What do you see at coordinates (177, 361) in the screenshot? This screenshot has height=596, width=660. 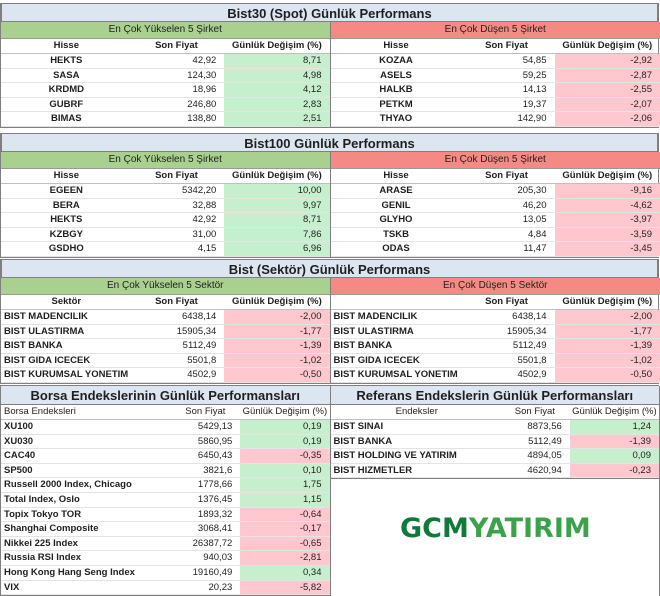 I see `row-price: 5501,8` at bounding box center [177, 361].